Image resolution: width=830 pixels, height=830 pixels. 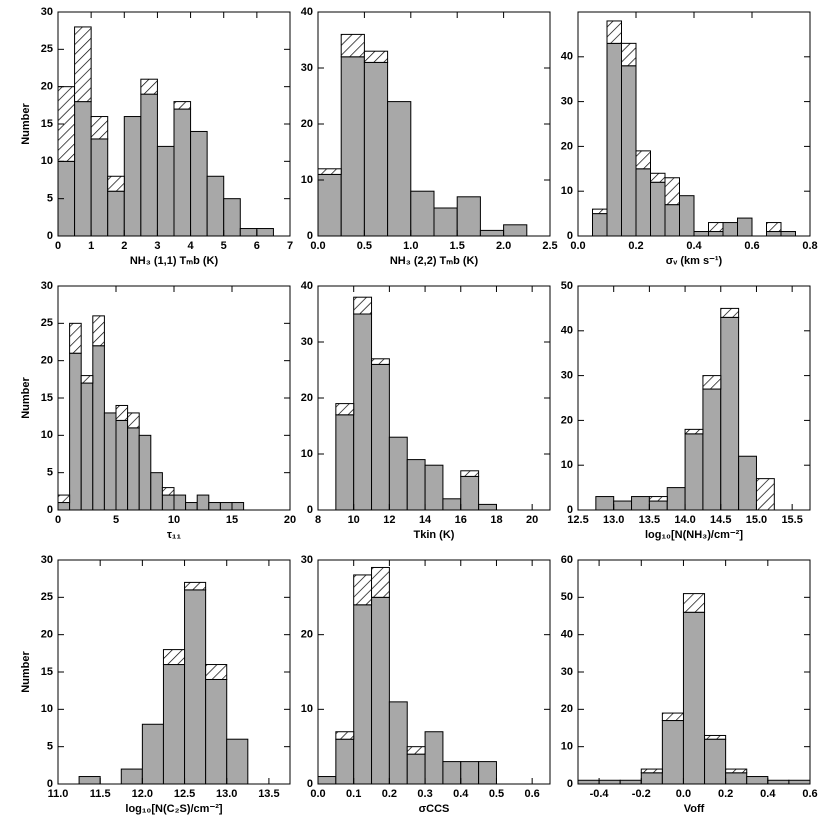 I want to click on x-tick-label: 18, so click(x=496, y=520).